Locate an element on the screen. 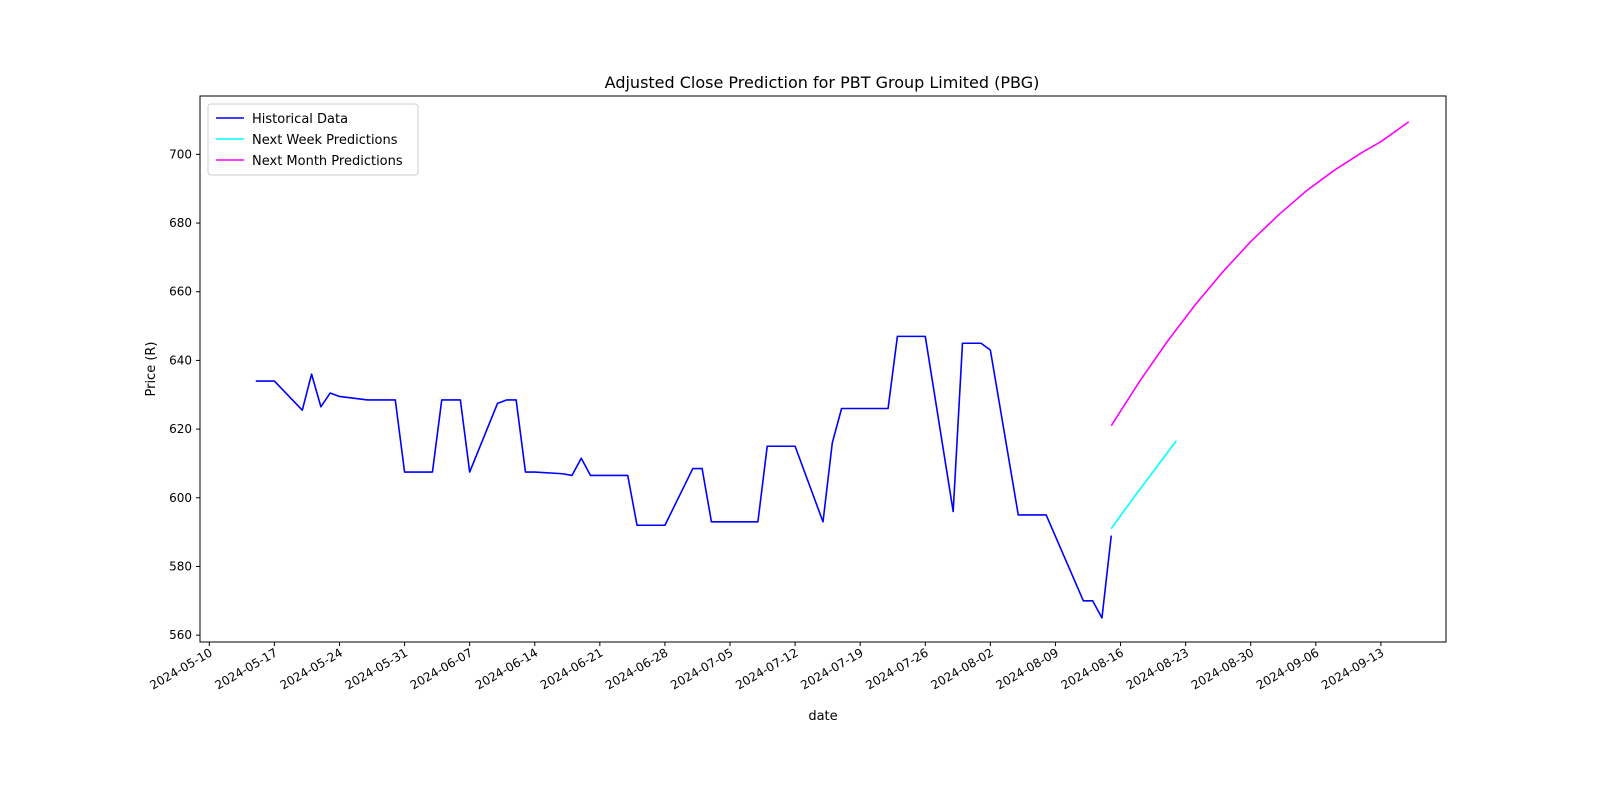 The height and width of the screenshot is (800, 1600). y-tick-label: 700 is located at coordinates (180, 154).